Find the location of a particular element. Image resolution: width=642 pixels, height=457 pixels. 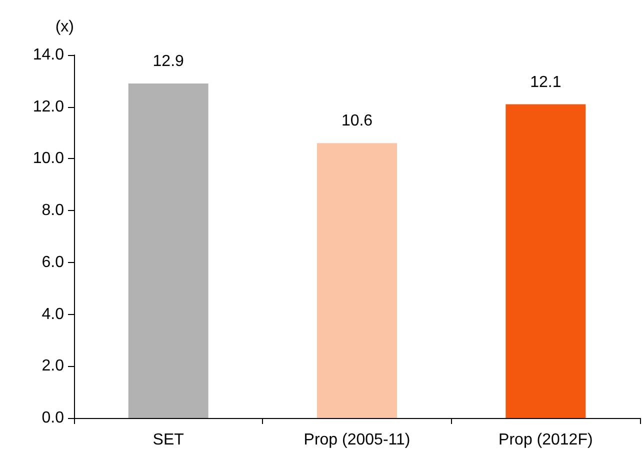

y-tick-label: 8.0 is located at coordinates (53, 211).